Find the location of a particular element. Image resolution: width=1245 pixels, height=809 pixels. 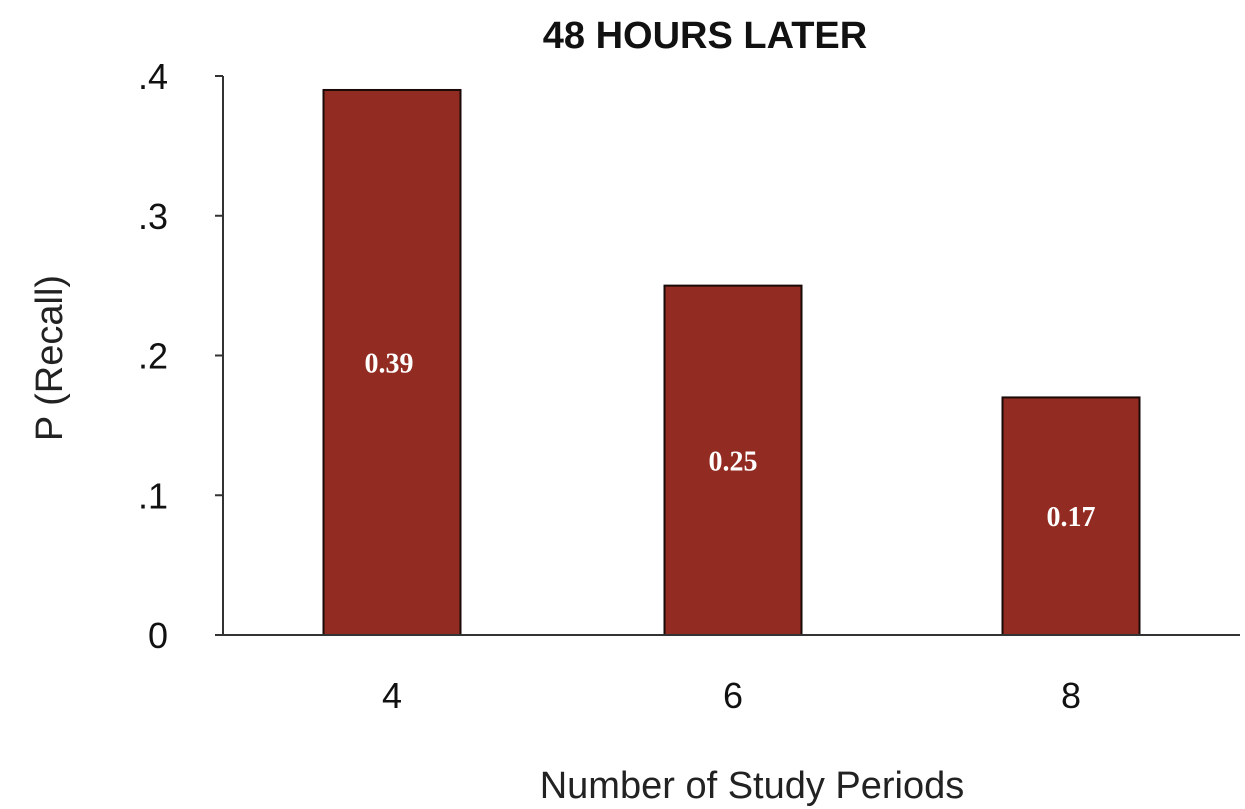

x-axis-label: Number of Study Periods is located at coordinates (752, 786).